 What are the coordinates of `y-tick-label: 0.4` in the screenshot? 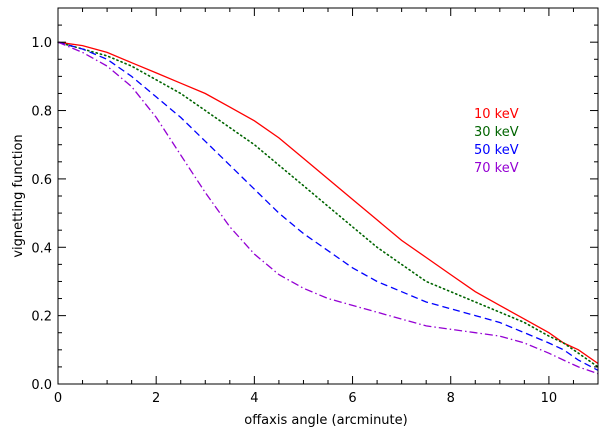 It's located at (41, 248).